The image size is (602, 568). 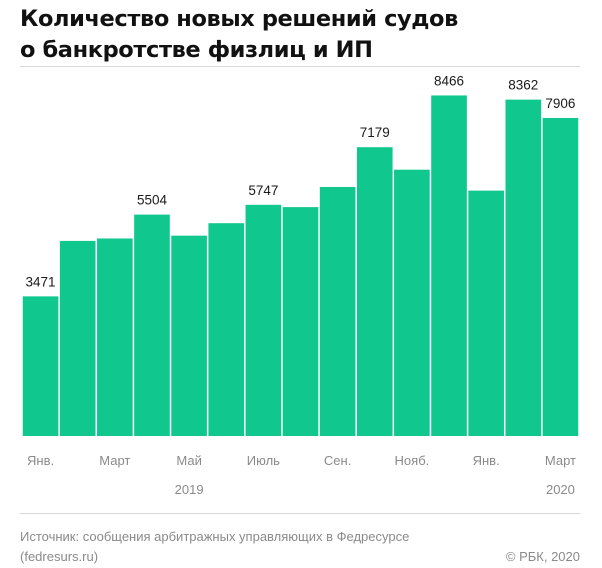 What do you see at coordinates (41, 281) in the screenshot?
I see `value-label: 3471` at bounding box center [41, 281].